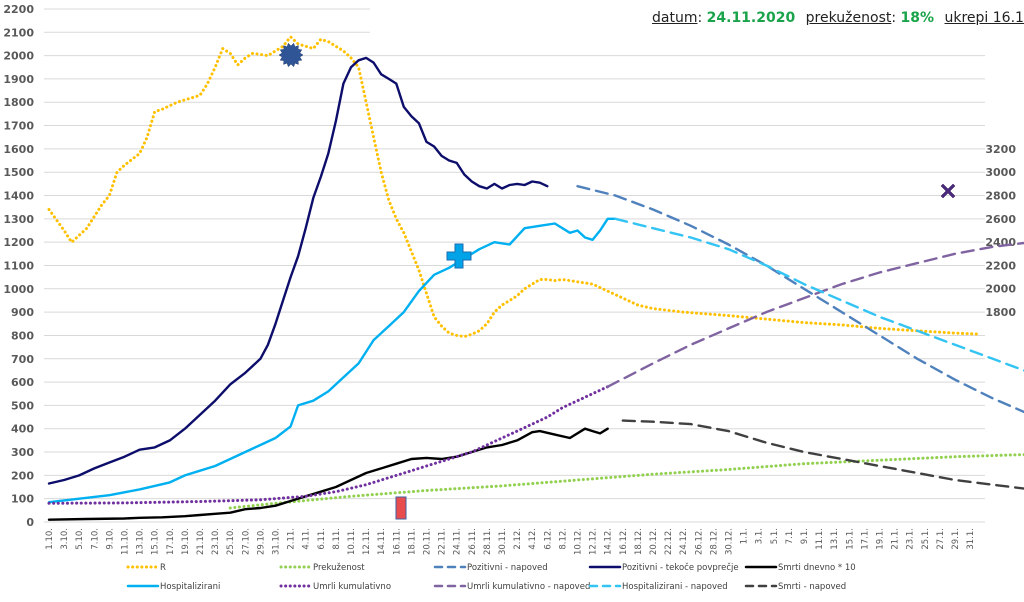 The image size is (1024, 602). What do you see at coordinates (231, 541) in the screenshot?
I see `x-tick-label: 25.10.` at bounding box center [231, 541].